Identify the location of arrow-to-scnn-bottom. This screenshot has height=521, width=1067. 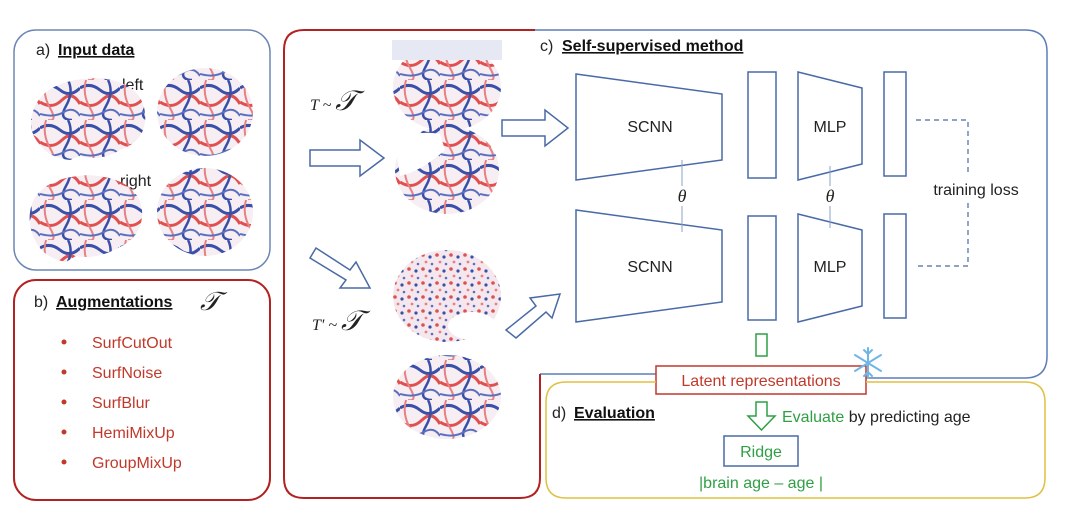
(533, 316).